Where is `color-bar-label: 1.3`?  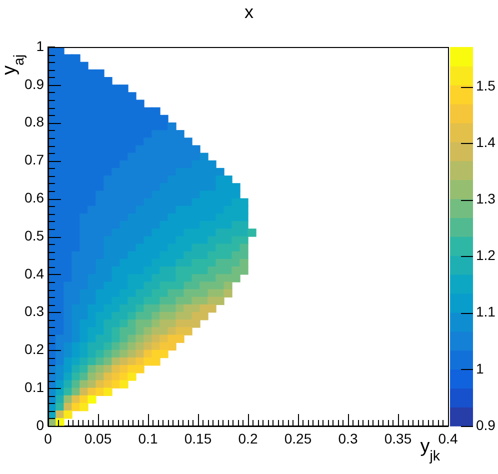 color-bar-label: 1.3 is located at coordinates (486, 198).